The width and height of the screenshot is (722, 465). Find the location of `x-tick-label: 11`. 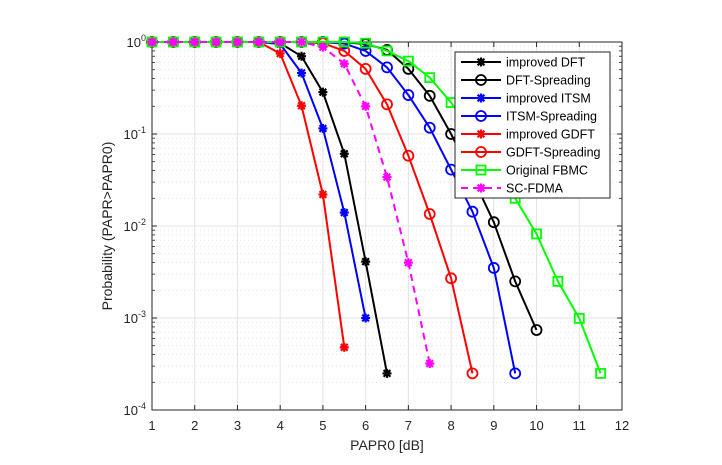

x-tick-label: 11 is located at coordinates (580, 425).